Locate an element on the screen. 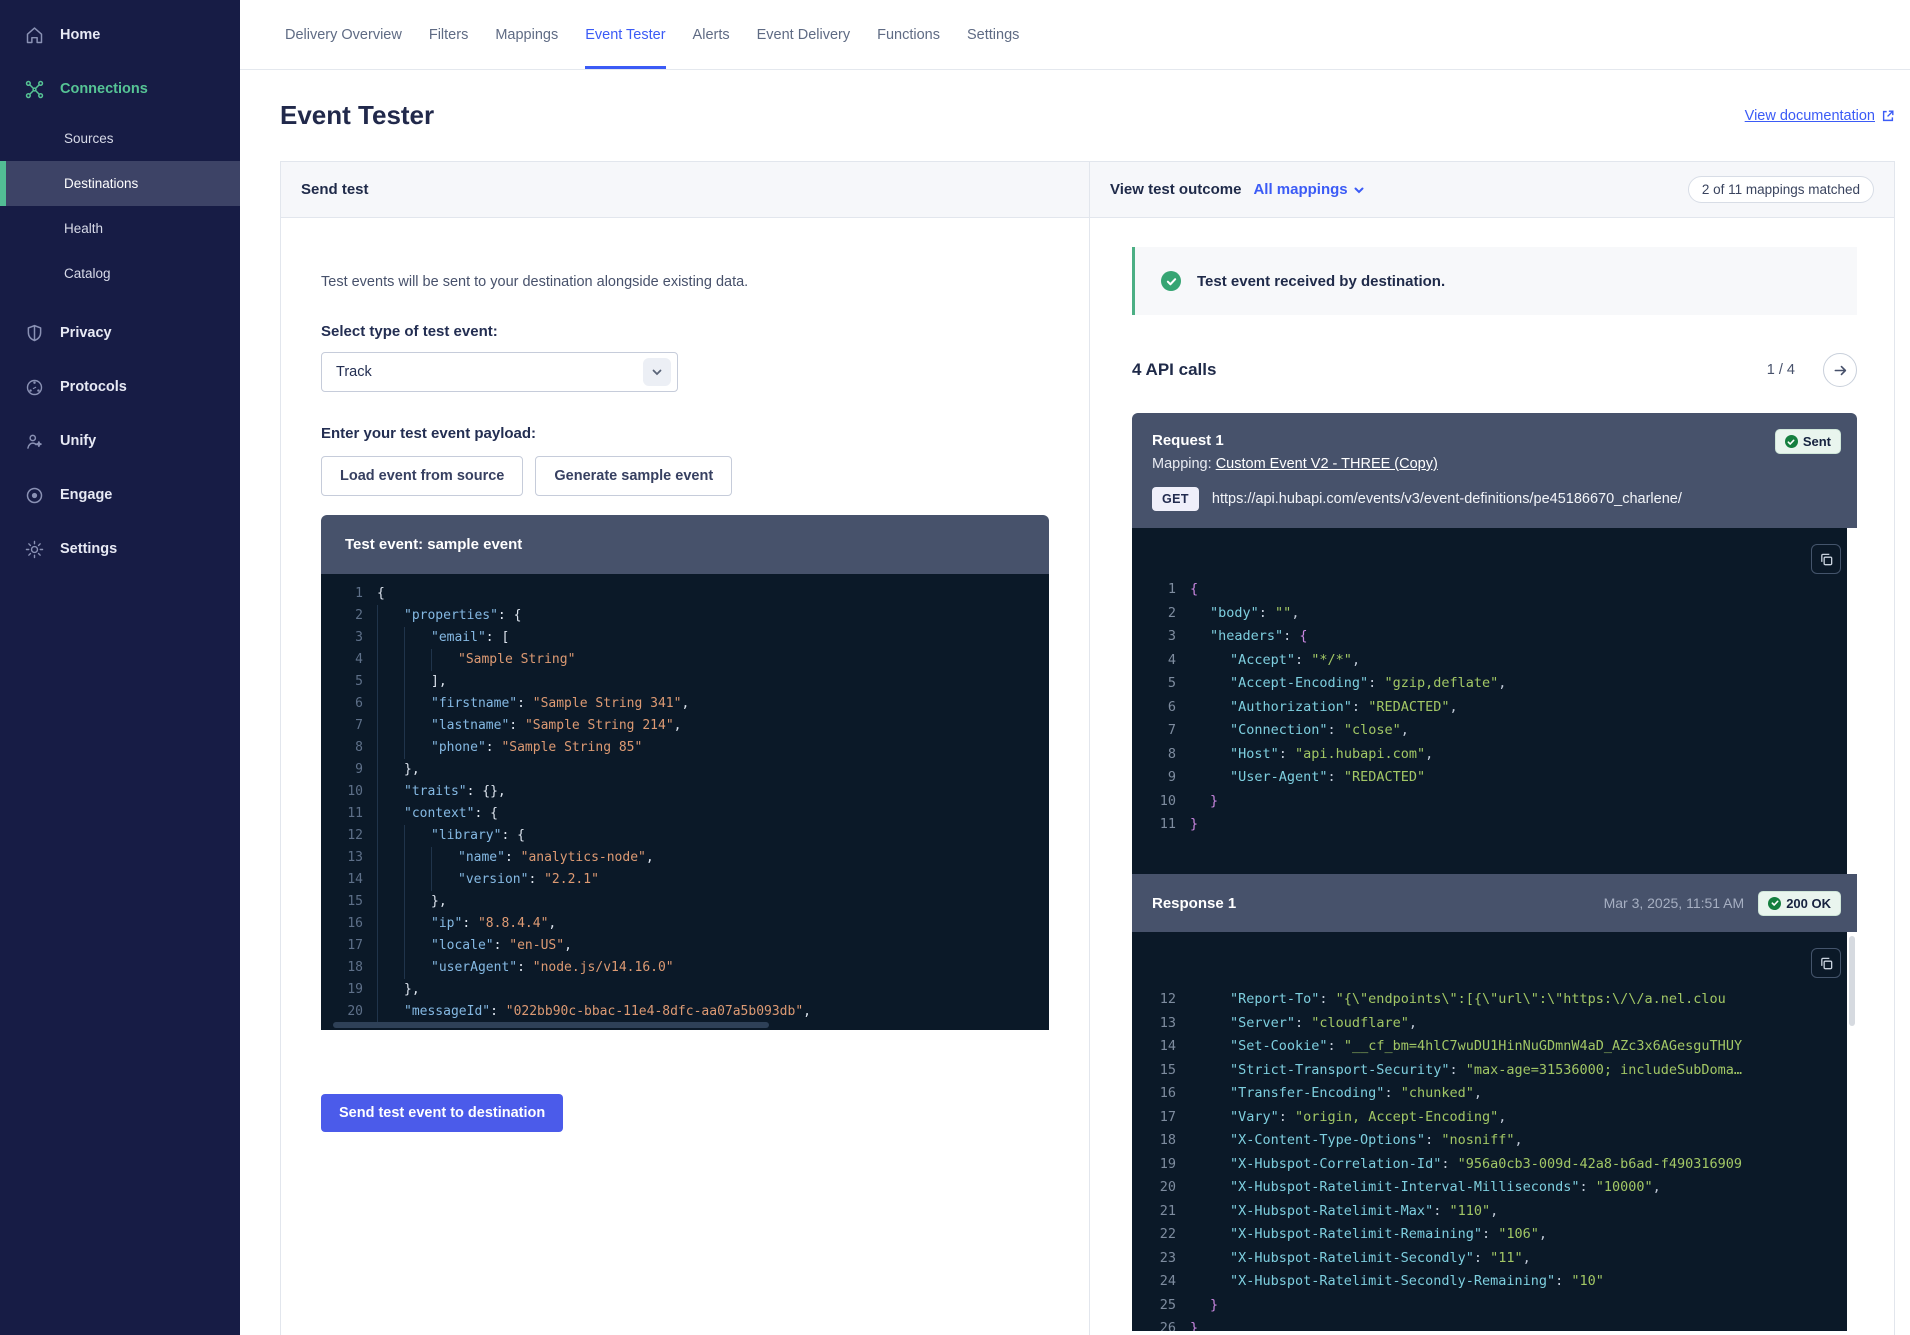 The height and width of the screenshot is (1335, 1910). response-header: Response 1 Mar 3, 2025, 11:51 AM 200 OK is located at coordinates (1494, 903).